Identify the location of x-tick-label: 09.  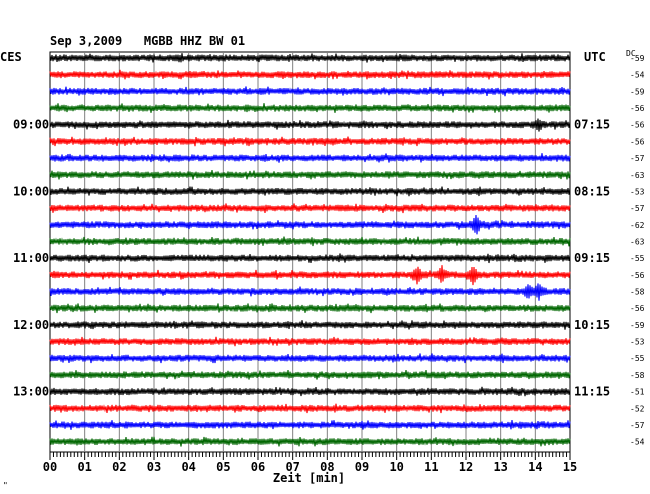
(362, 467).